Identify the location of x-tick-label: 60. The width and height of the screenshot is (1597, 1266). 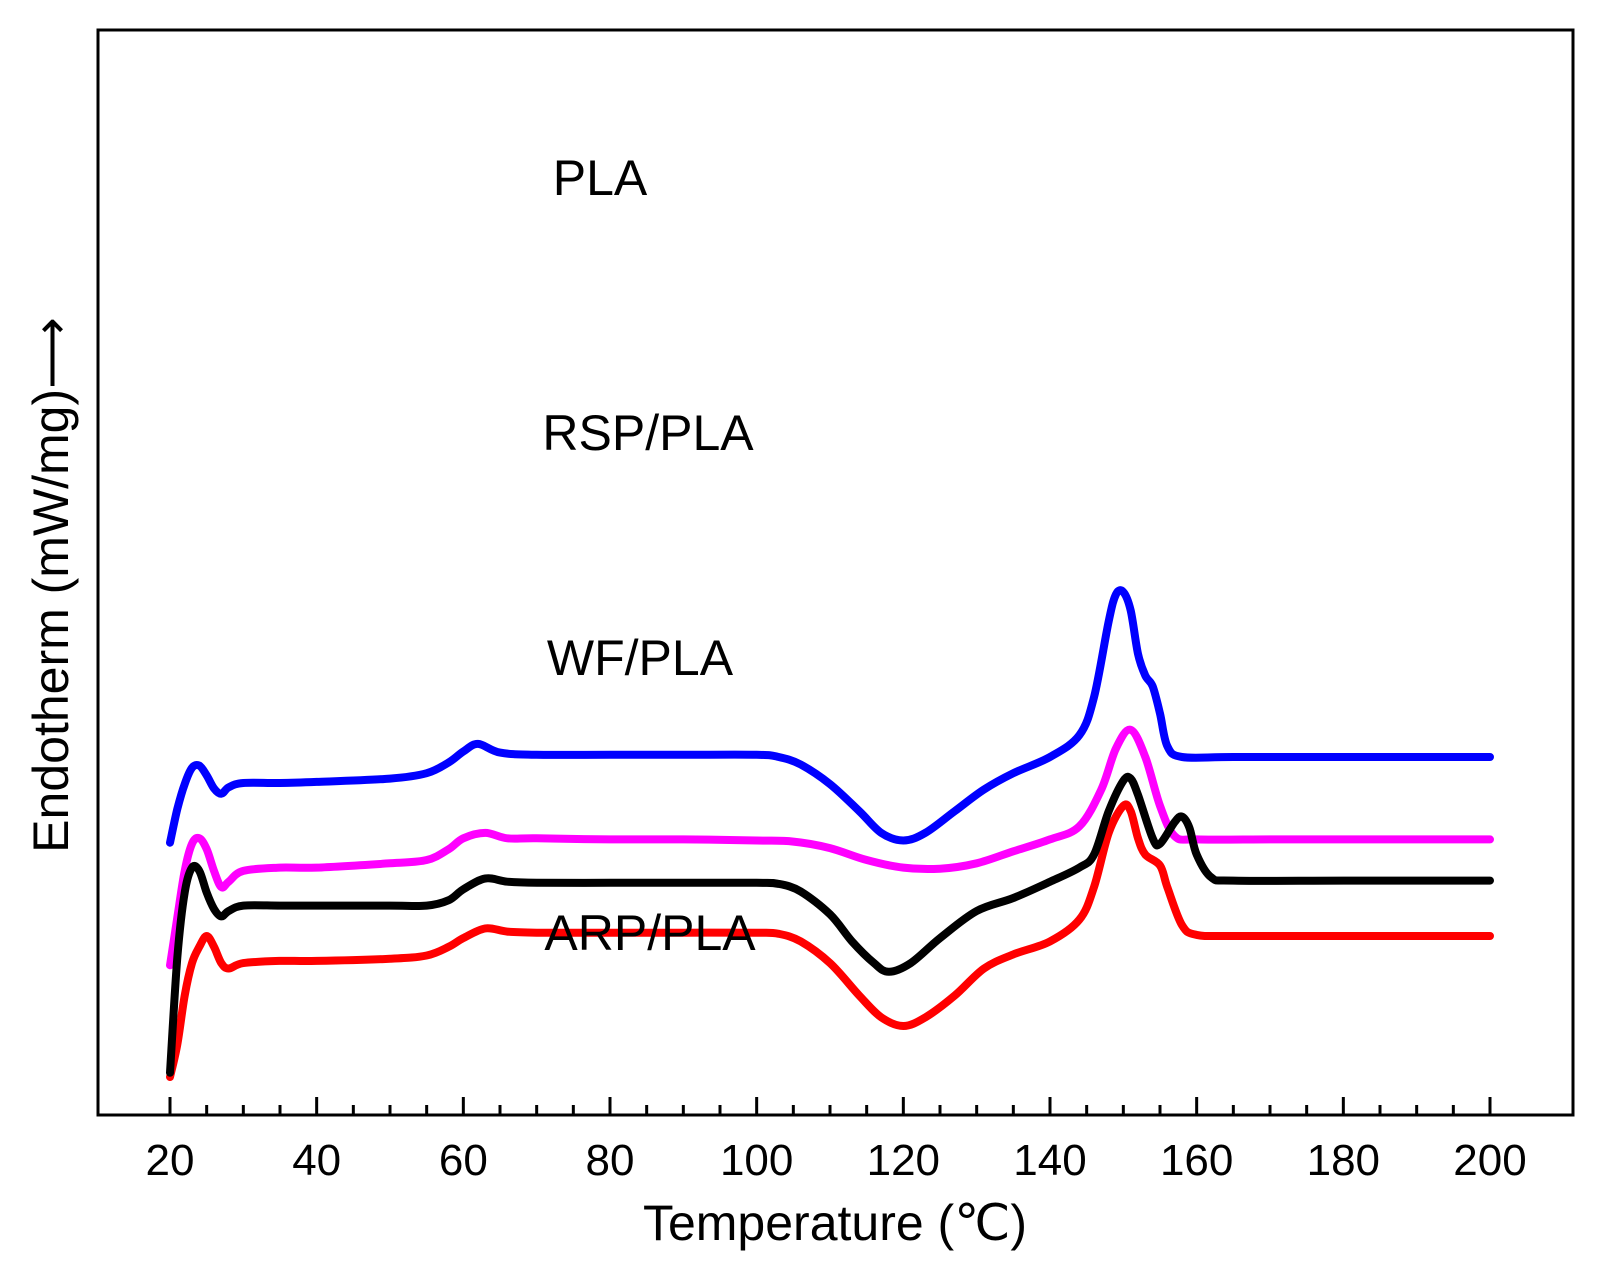
(463, 1160).